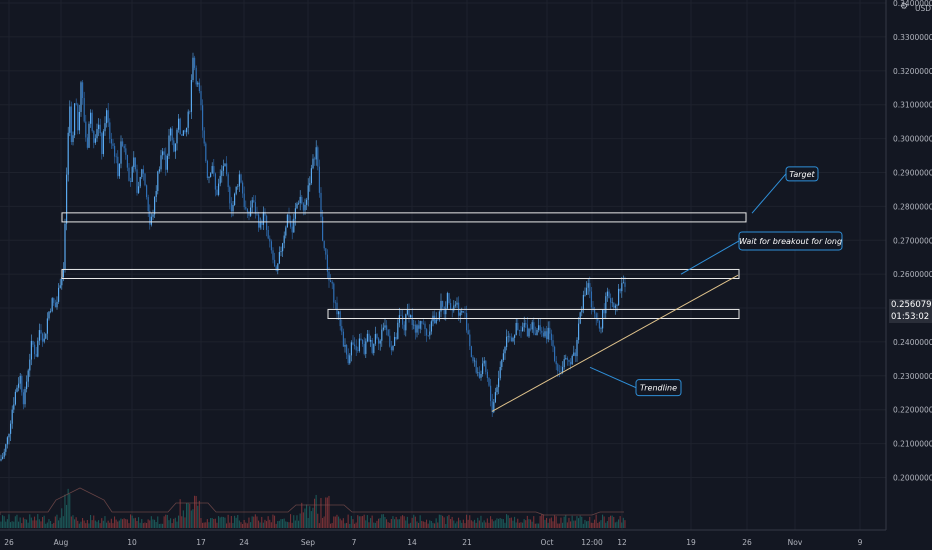 This screenshot has width=932, height=550. Describe the element at coordinates (615, 343) in the screenshot. I see `trendline` at that location.